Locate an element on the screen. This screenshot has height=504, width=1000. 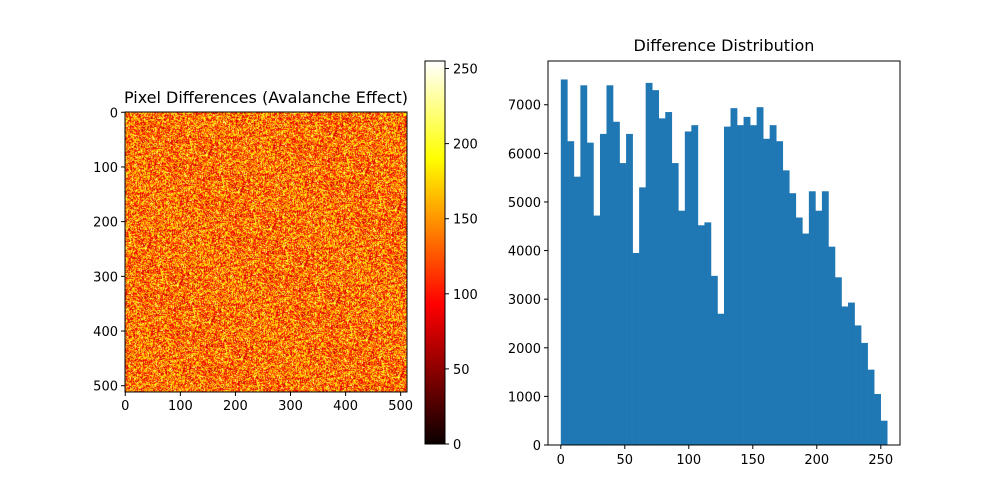
histogram-y-tick-label: 0 is located at coordinates (537, 446).